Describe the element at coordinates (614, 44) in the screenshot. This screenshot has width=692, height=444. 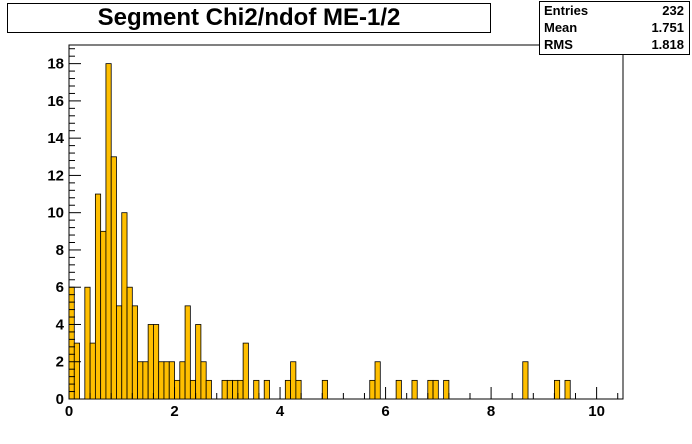
I see `stats-row-rms: RMS 1.818` at that location.